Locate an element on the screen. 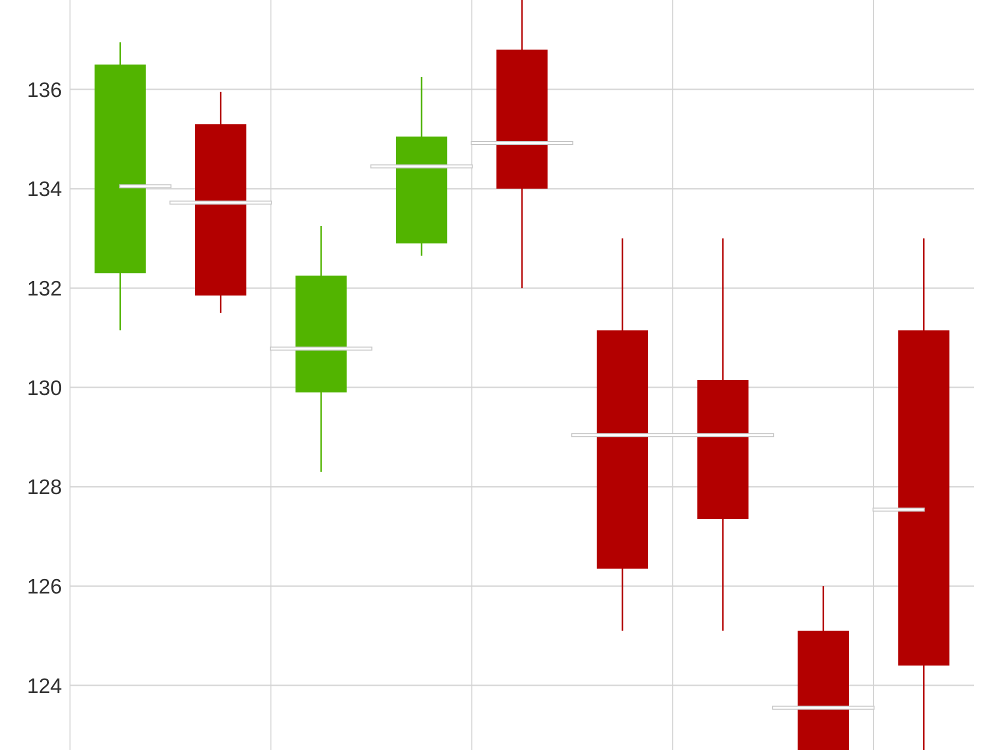 Image resolution: width=1000 pixels, height=750 pixels. y-tick-label: 132 is located at coordinates (44, 288).